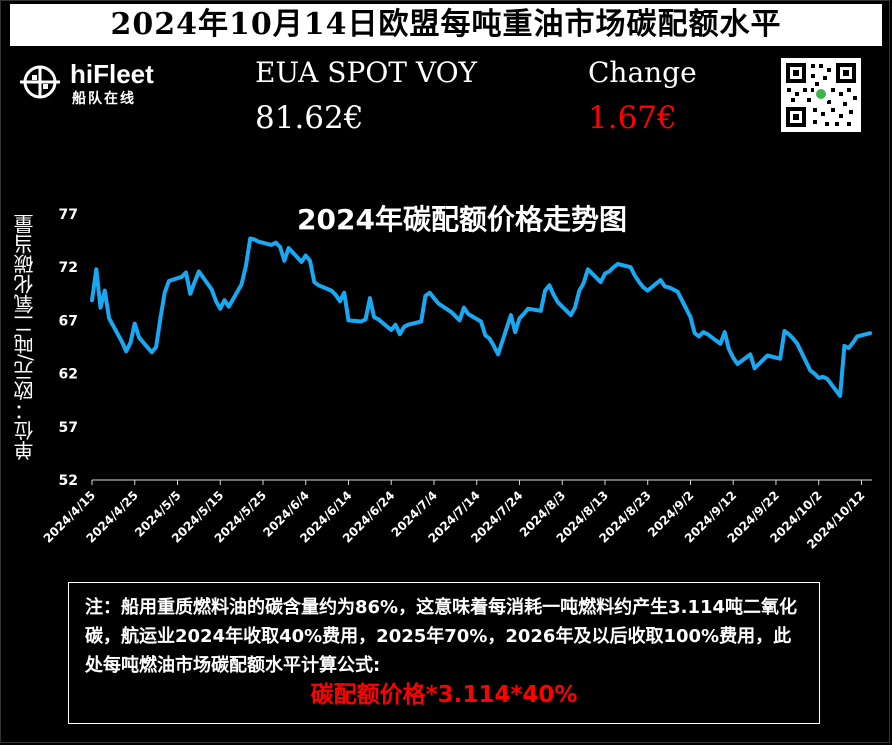  What do you see at coordinates (112, 74) in the screenshot?
I see `logo-name: hiFleet` at bounding box center [112, 74].